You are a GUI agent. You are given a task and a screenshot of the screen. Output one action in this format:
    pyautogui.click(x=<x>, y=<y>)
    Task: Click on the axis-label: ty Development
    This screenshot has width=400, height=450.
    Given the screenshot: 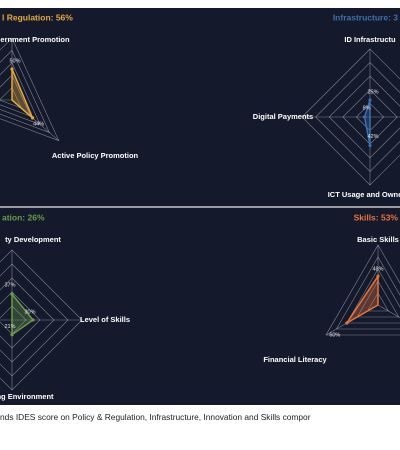 What is the action you would take?
    pyautogui.click(x=33, y=239)
    